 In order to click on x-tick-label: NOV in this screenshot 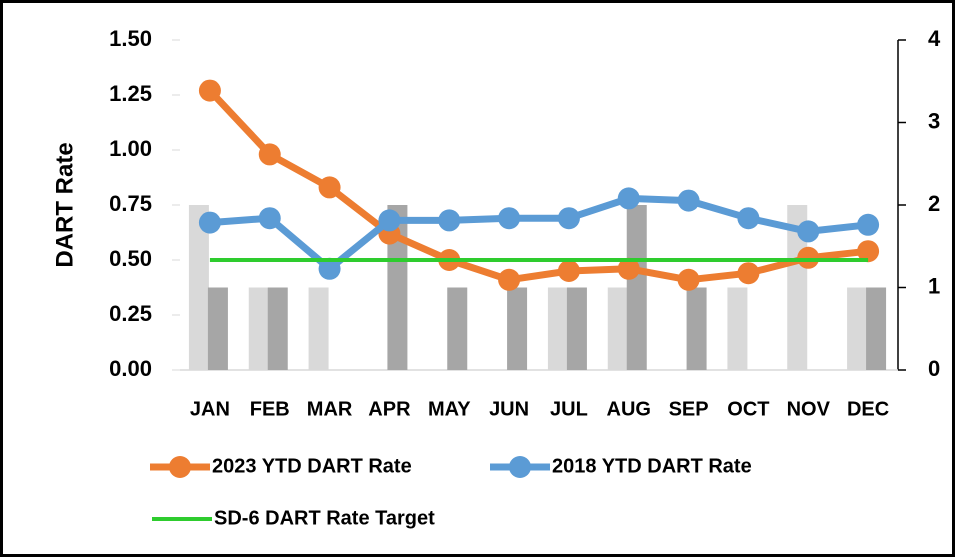, I will do `click(809, 409)`.